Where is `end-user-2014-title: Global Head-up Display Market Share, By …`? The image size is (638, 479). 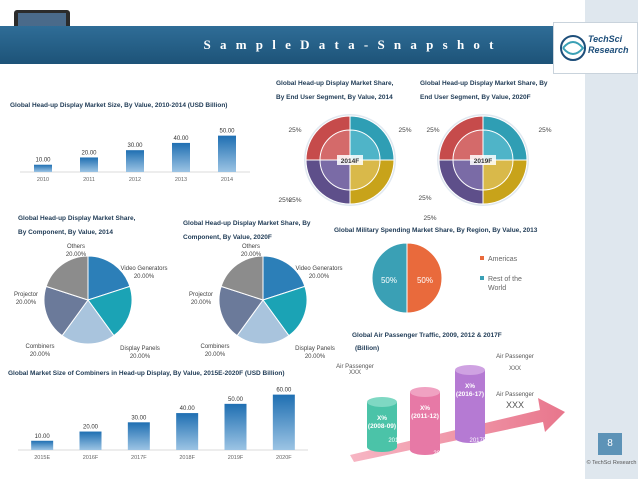 end-user-2014-title: Global Head-up Display Market Share, By … is located at coordinates (351, 90).